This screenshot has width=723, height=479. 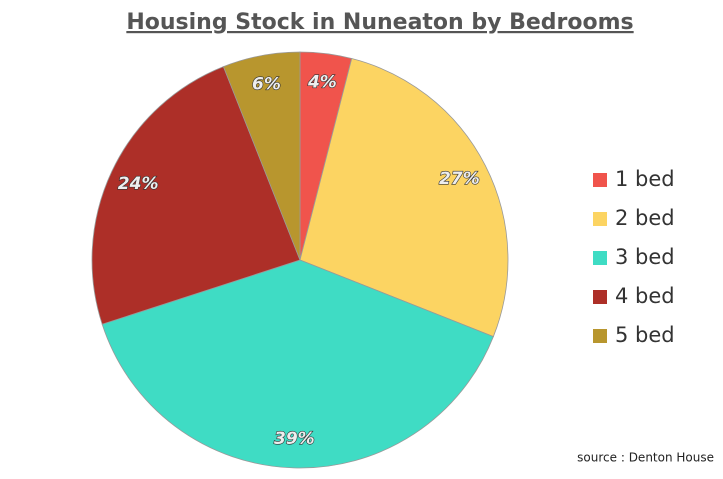 What do you see at coordinates (138, 184) in the screenshot?
I see `value-label: 24%` at bounding box center [138, 184].